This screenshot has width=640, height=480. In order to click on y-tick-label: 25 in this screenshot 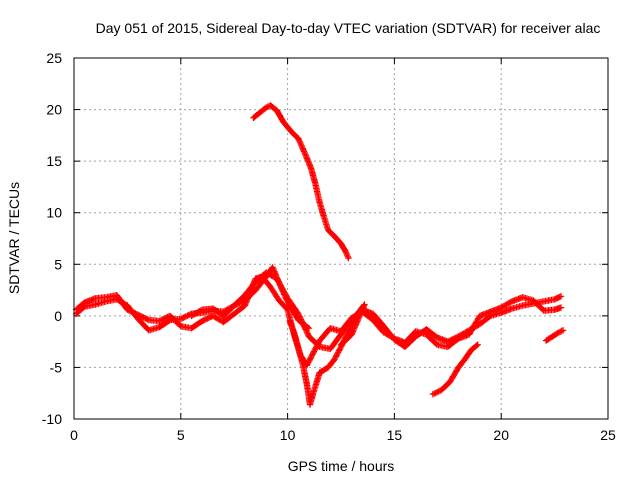, I will do `click(54, 58)`.